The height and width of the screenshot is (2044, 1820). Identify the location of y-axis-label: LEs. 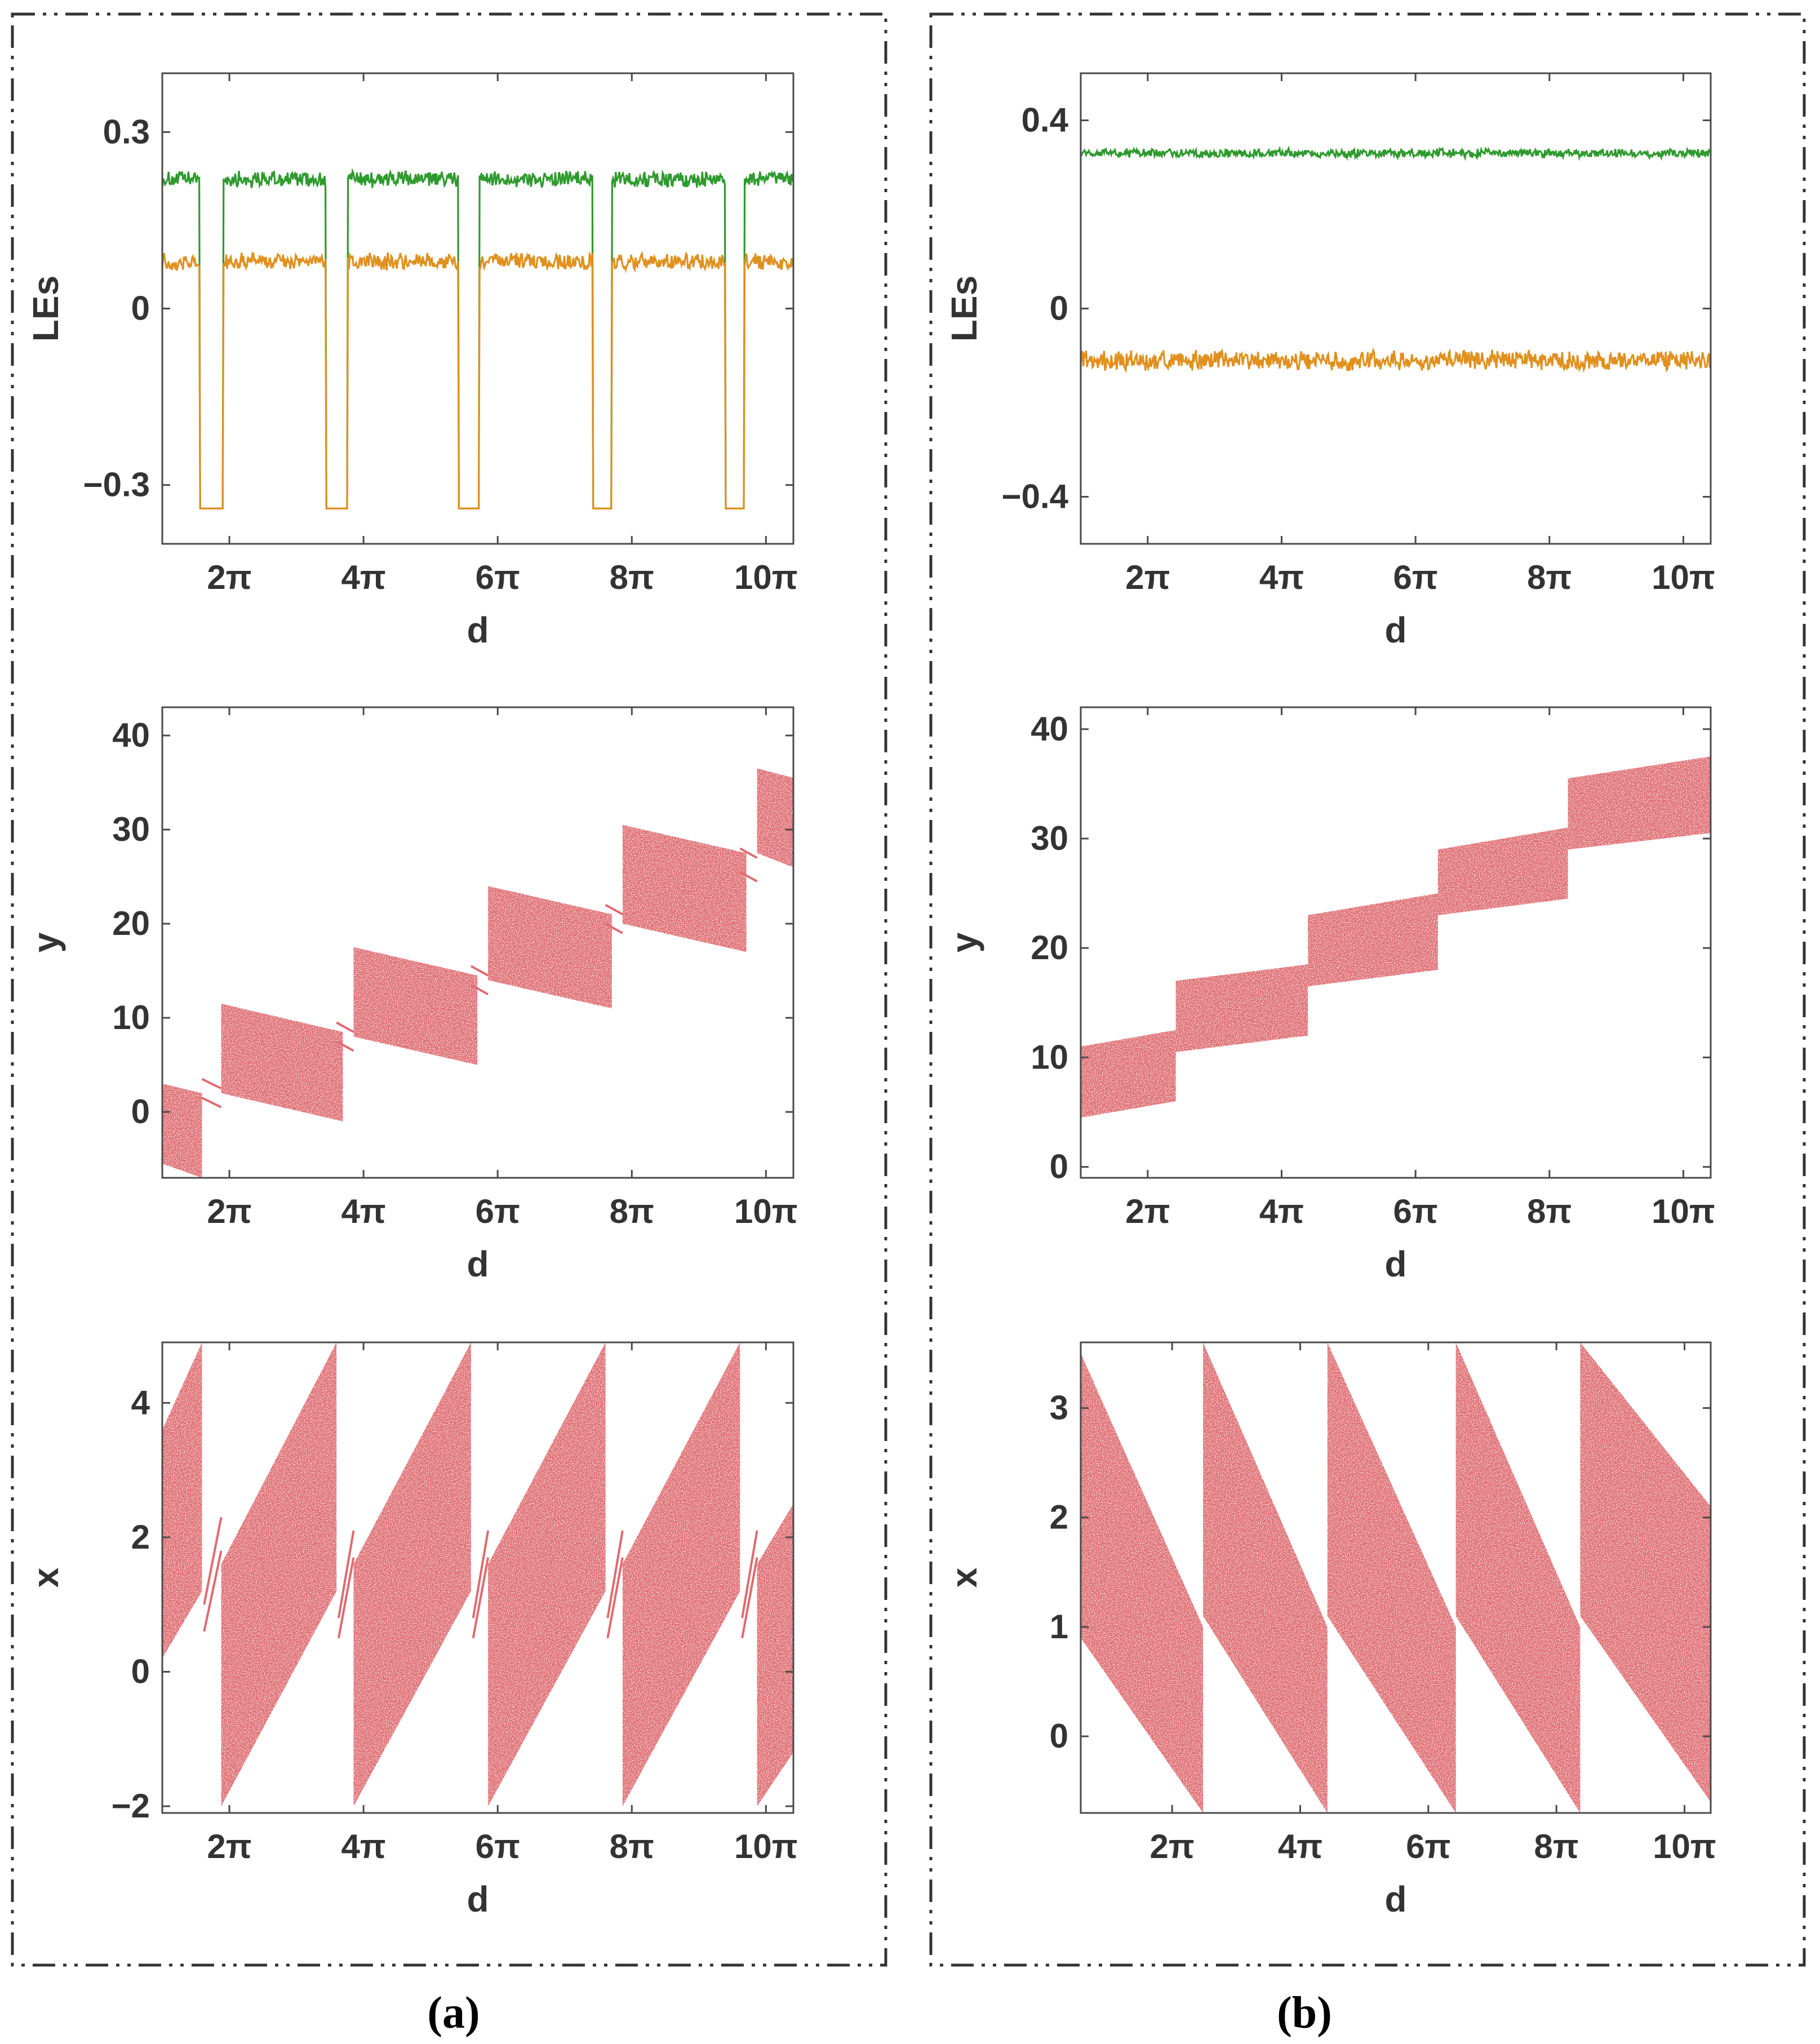
(45, 309).